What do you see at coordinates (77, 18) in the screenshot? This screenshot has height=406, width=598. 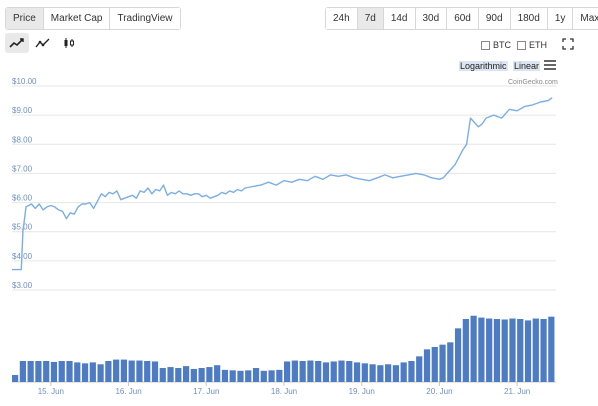 I see `tab-market-cap: Market Cap` at bounding box center [77, 18].